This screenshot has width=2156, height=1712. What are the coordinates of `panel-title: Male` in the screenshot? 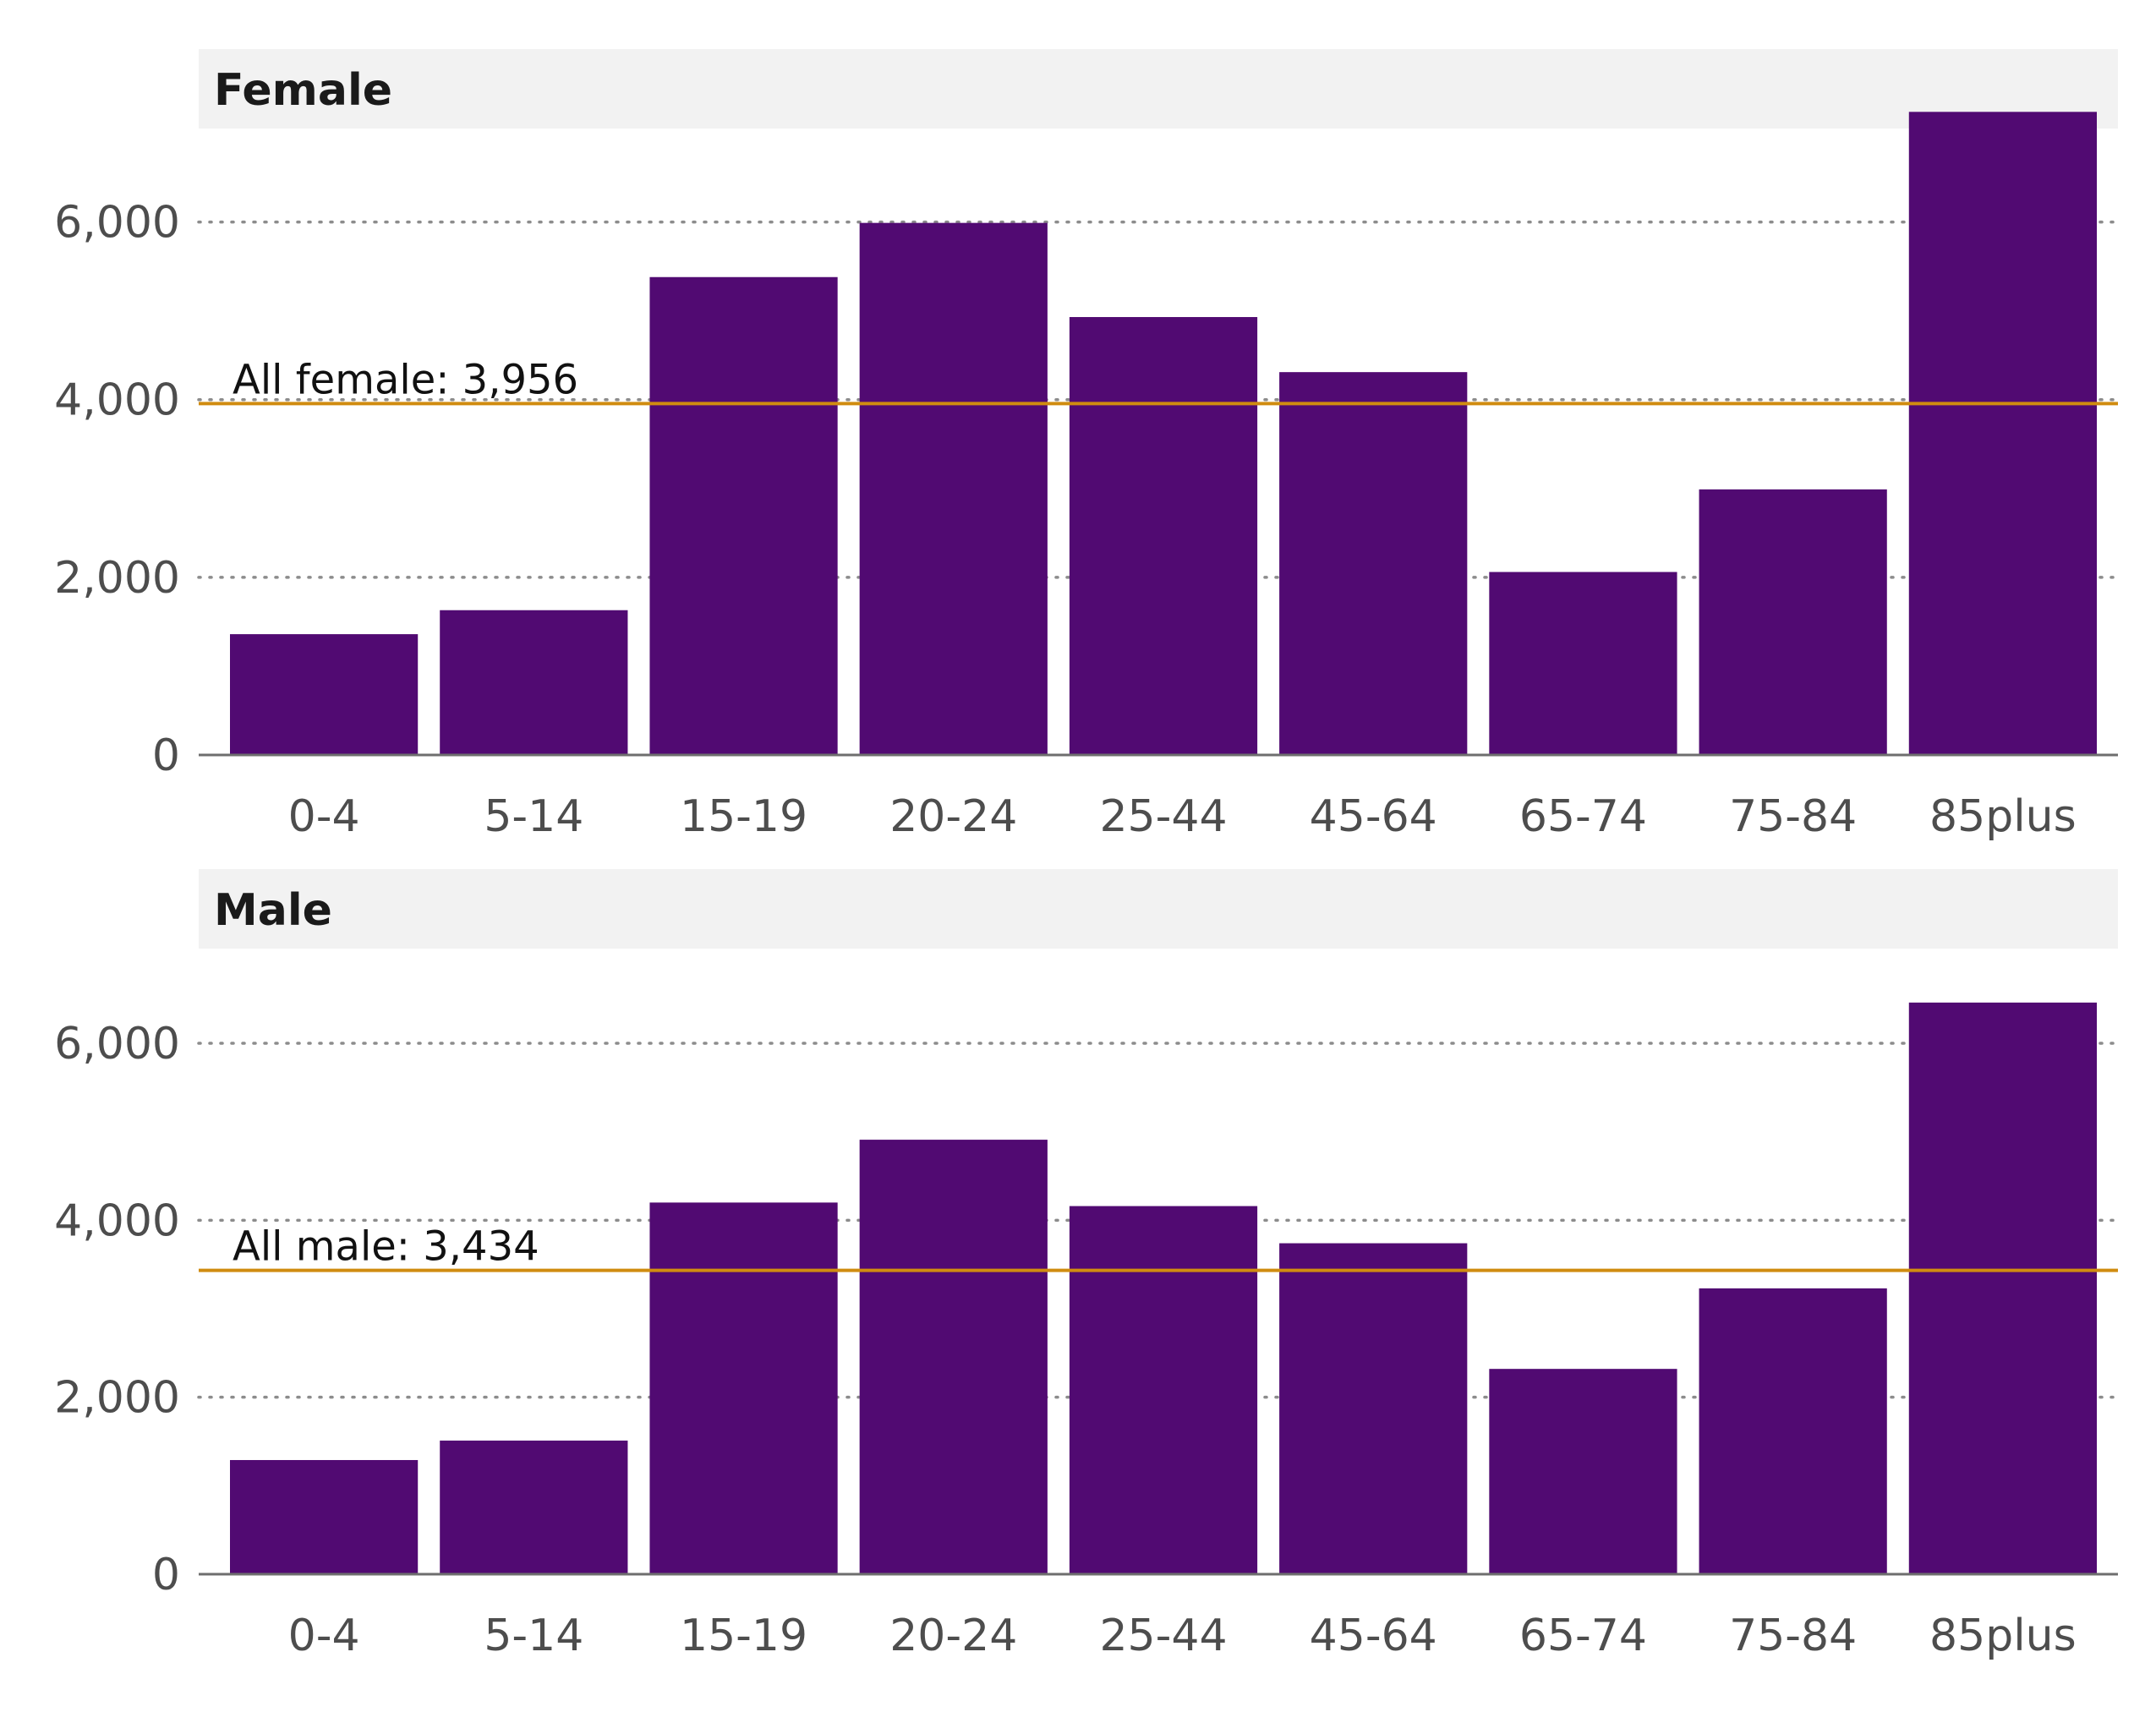 It's located at (273, 910).